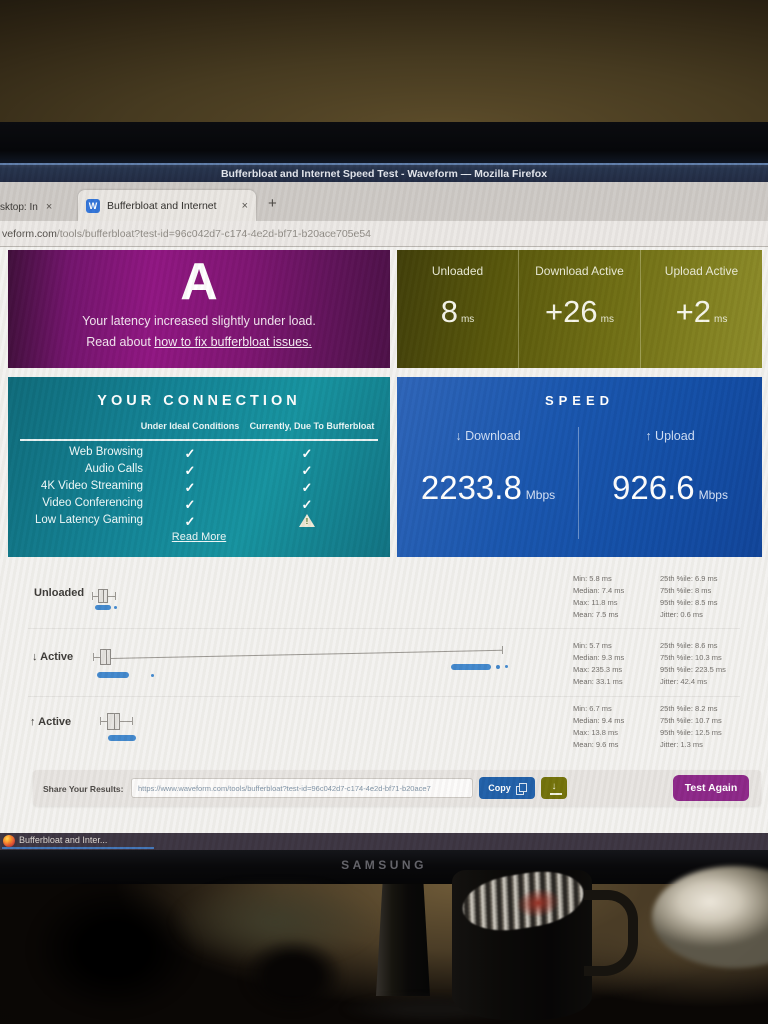  What do you see at coordinates (103, 596) in the screenshot?
I see `boxplot-box-unloaded` at bounding box center [103, 596].